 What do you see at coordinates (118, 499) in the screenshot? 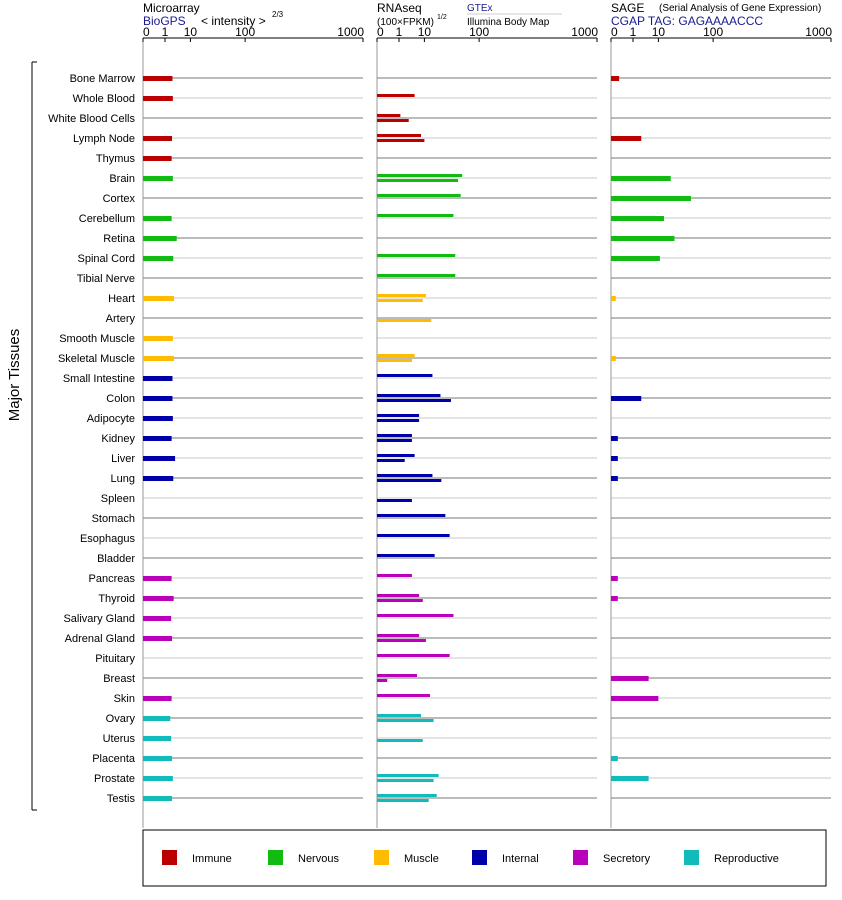
I see `tissue-label: Spleen` at bounding box center [118, 499].